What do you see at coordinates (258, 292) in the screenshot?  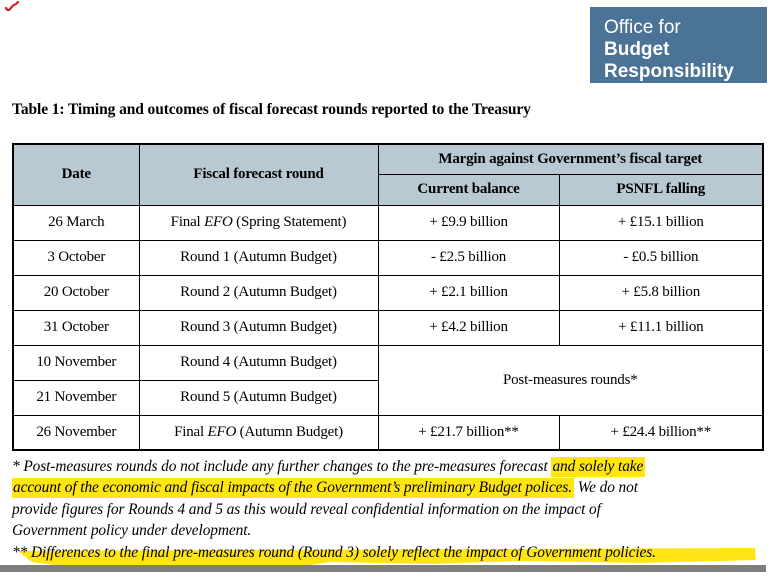 I see `cell-round: Round 2 (Autumn Budget)` at bounding box center [258, 292].